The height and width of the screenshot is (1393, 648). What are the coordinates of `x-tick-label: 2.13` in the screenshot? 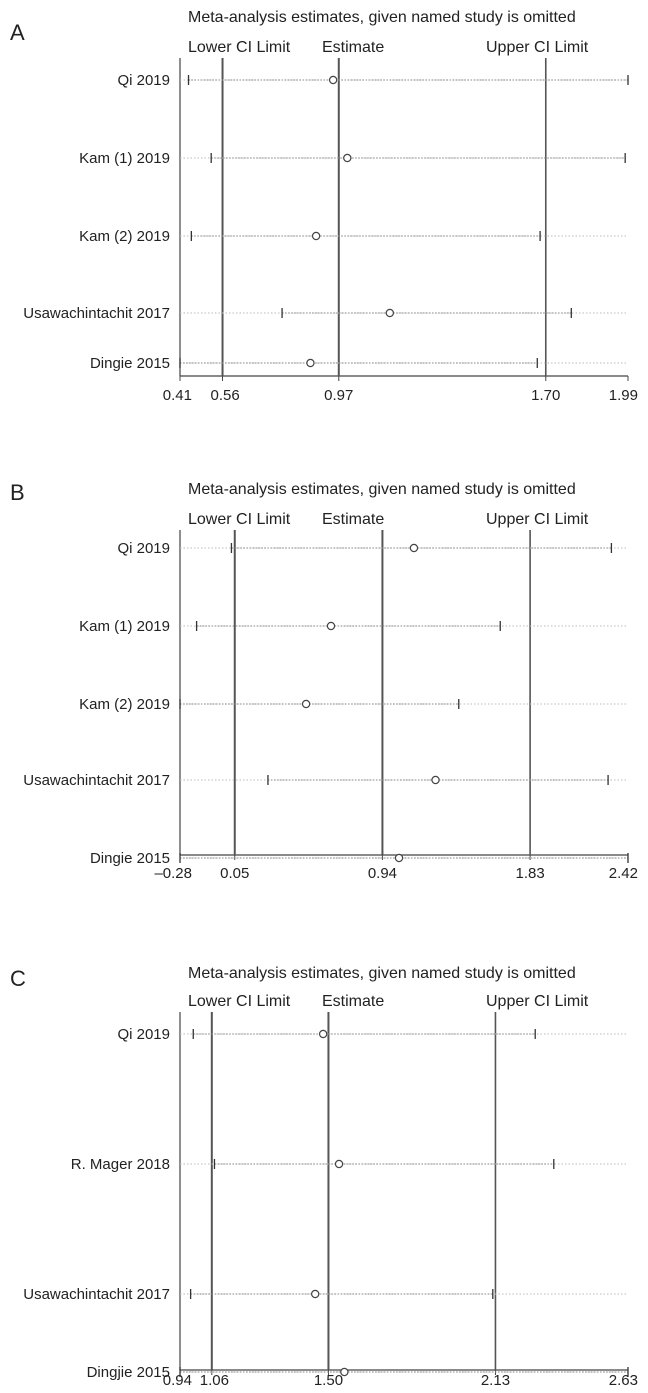 It's located at (495, 1380).